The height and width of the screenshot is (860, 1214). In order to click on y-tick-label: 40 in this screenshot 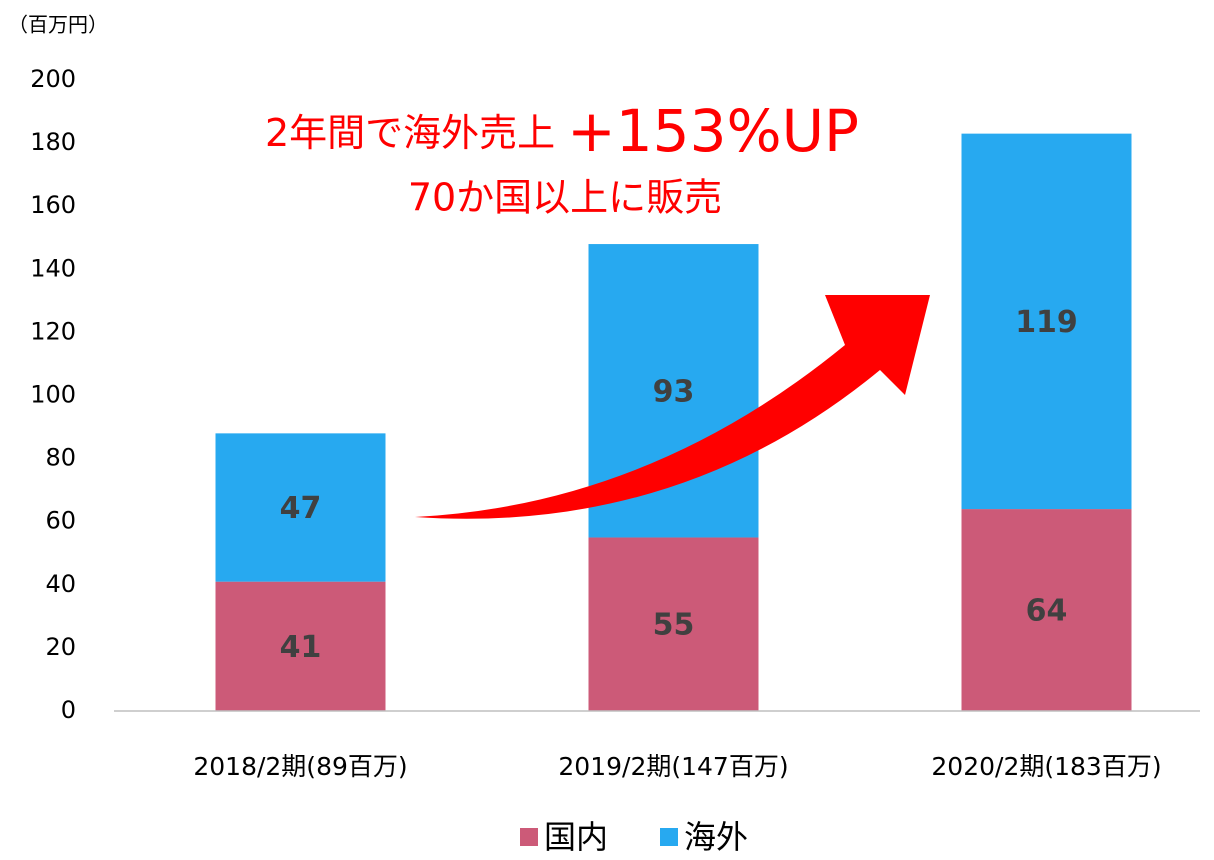, I will do `click(60, 584)`.